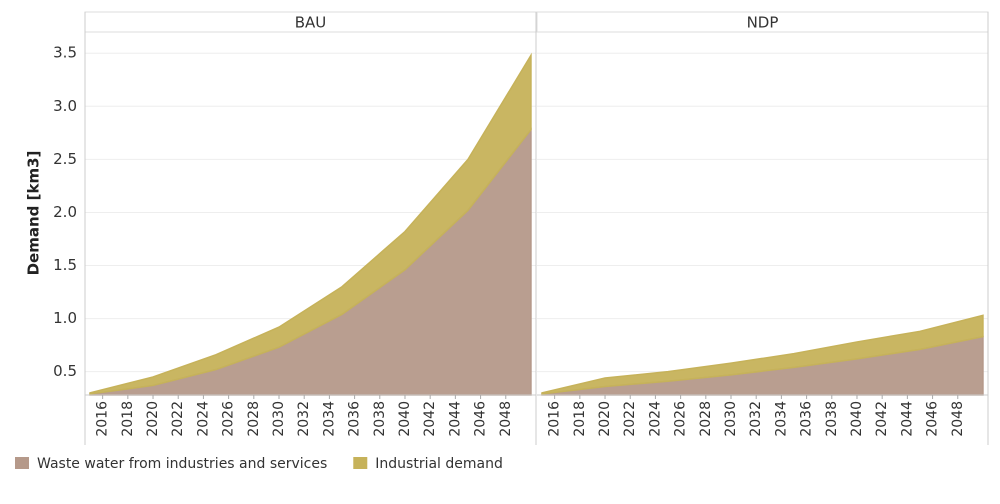 The image size is (1000, 504). What do you see at coordinates (65, 371) in the screenshot?
I see `y-tick-label: 0.5` at bounding box center [65, 371].